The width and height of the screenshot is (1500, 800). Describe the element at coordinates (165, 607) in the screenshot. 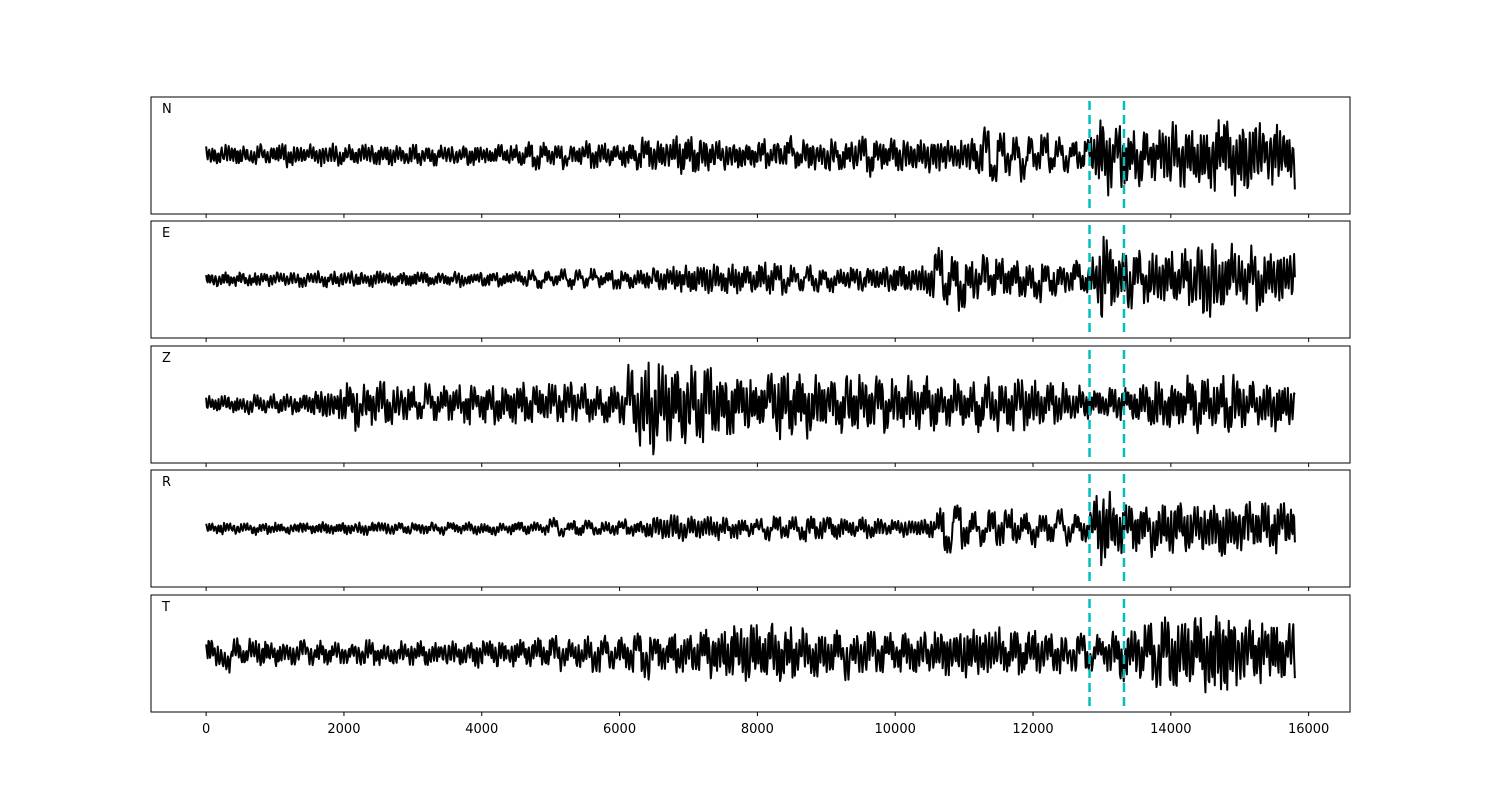

I see `panel-label: T` at that location.